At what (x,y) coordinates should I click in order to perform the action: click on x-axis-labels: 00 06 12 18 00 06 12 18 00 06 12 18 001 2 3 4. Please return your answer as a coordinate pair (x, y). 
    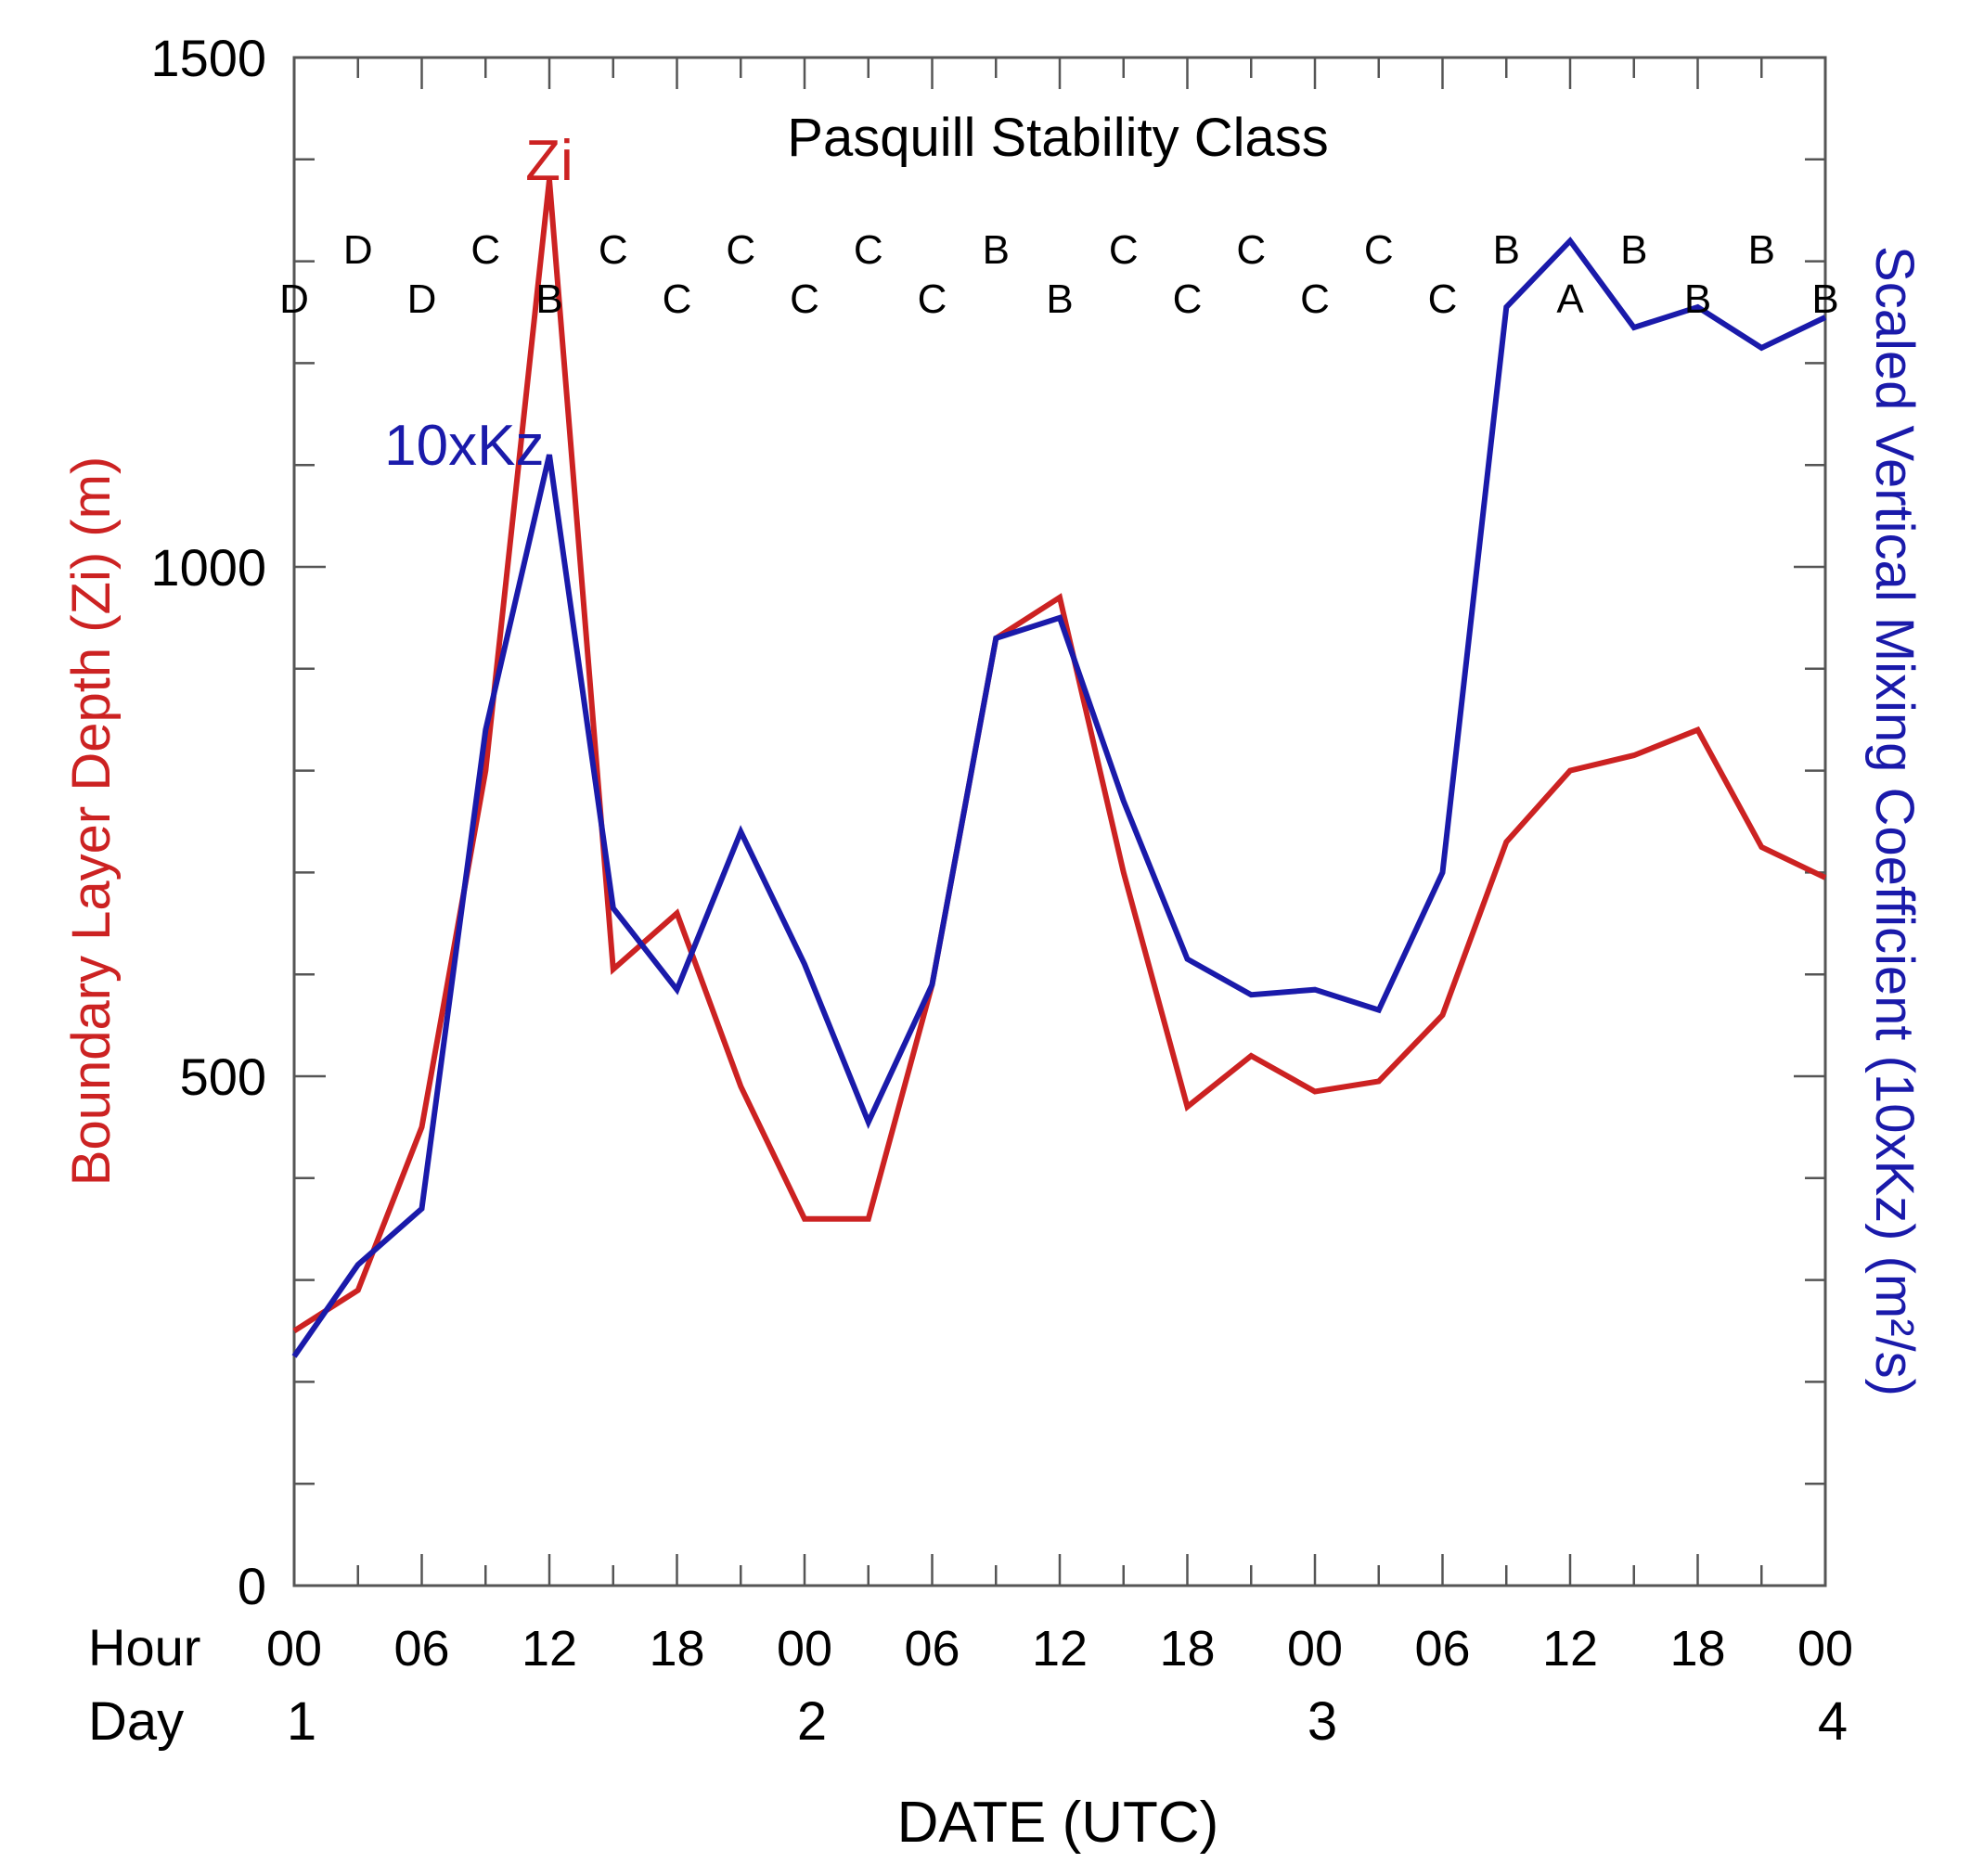
    Looking at the image, I should click on (1059, 1686).